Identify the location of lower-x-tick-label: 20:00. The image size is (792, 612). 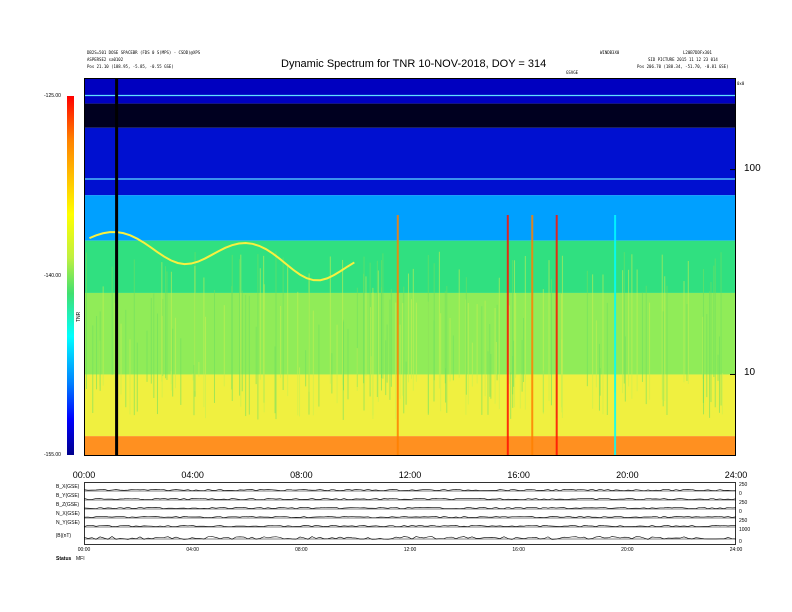
(627, 550).